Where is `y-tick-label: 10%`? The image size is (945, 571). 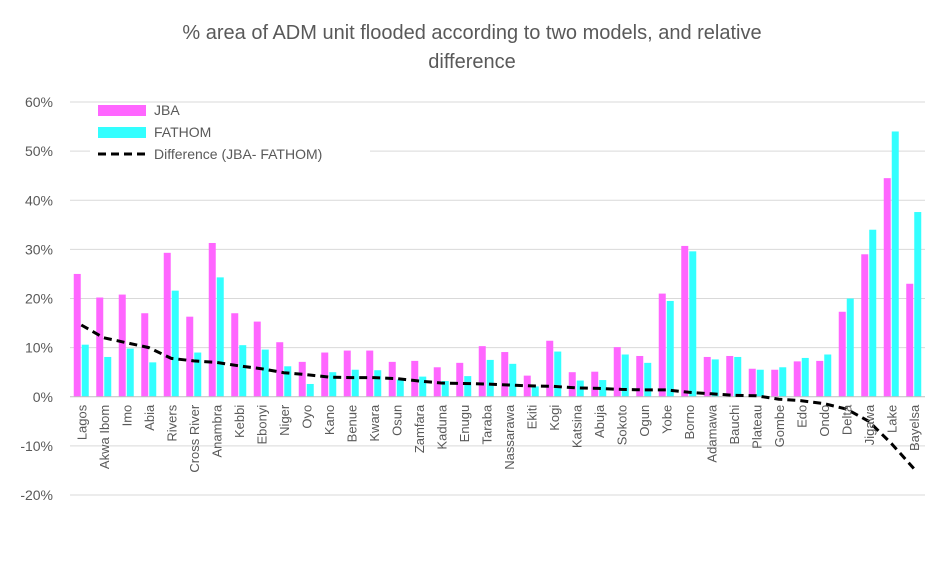 y-tick-label: 10% is located at coordinates (39, 348).